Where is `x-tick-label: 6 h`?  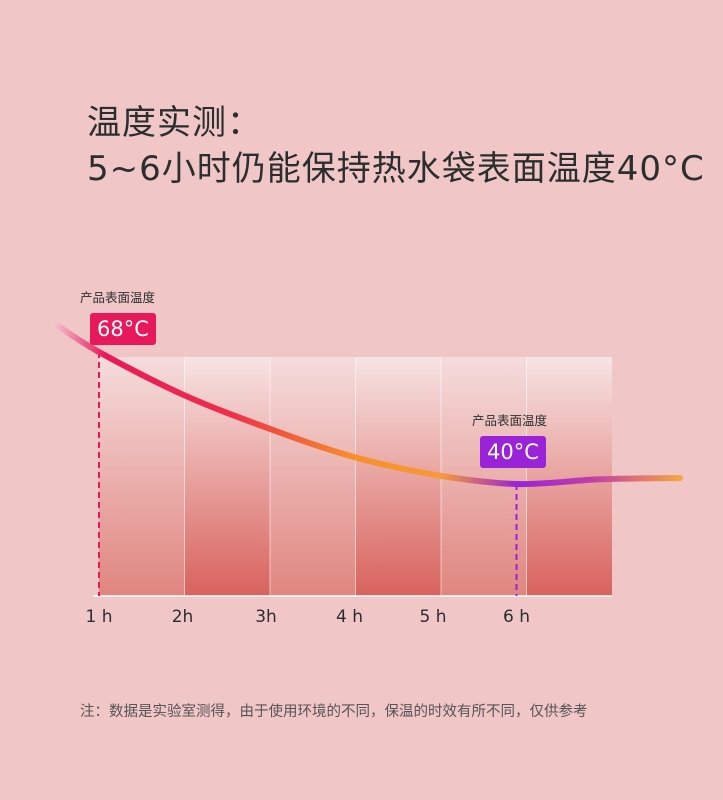 x-tick-label: 6 h is located at coordinates (516, 617).